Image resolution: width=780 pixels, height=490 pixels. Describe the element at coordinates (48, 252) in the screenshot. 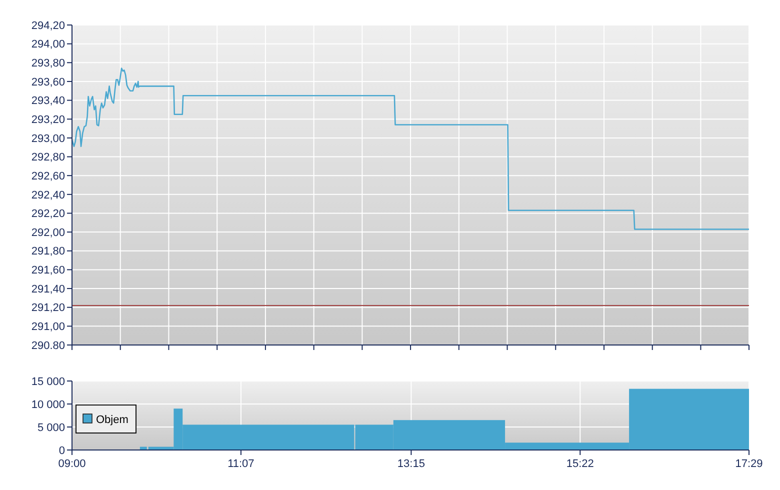

I see `y-tick-label: 291,80` at that location.